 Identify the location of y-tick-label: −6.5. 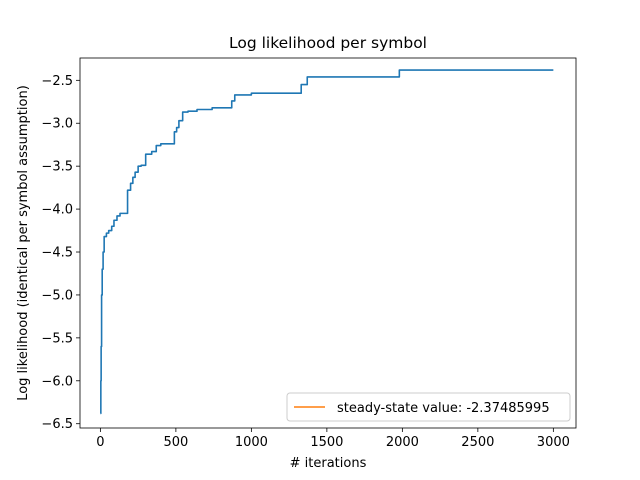
(57, 424).